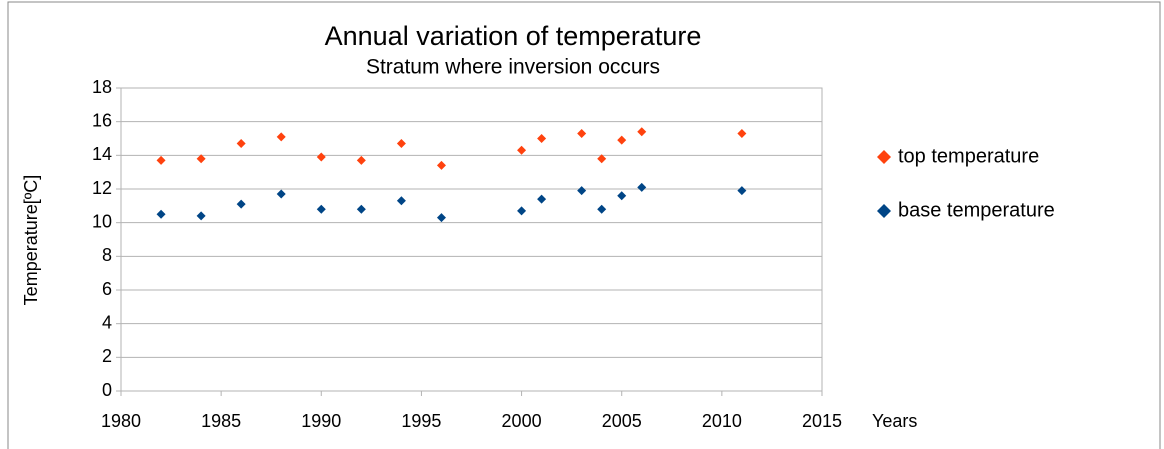 This screenshot has height=449, width=1164. I want to click on x-axis-label: Years, so click(894, 421).